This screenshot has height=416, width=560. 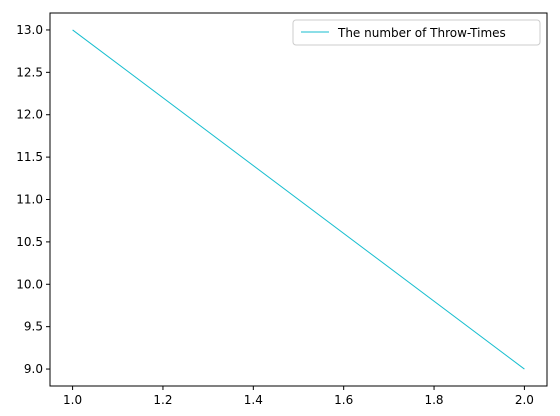 What do you see at coordinates (29, 30) in the screenshot?
I see `y-tick-label: 13.0` at bounding box center [29, 30].